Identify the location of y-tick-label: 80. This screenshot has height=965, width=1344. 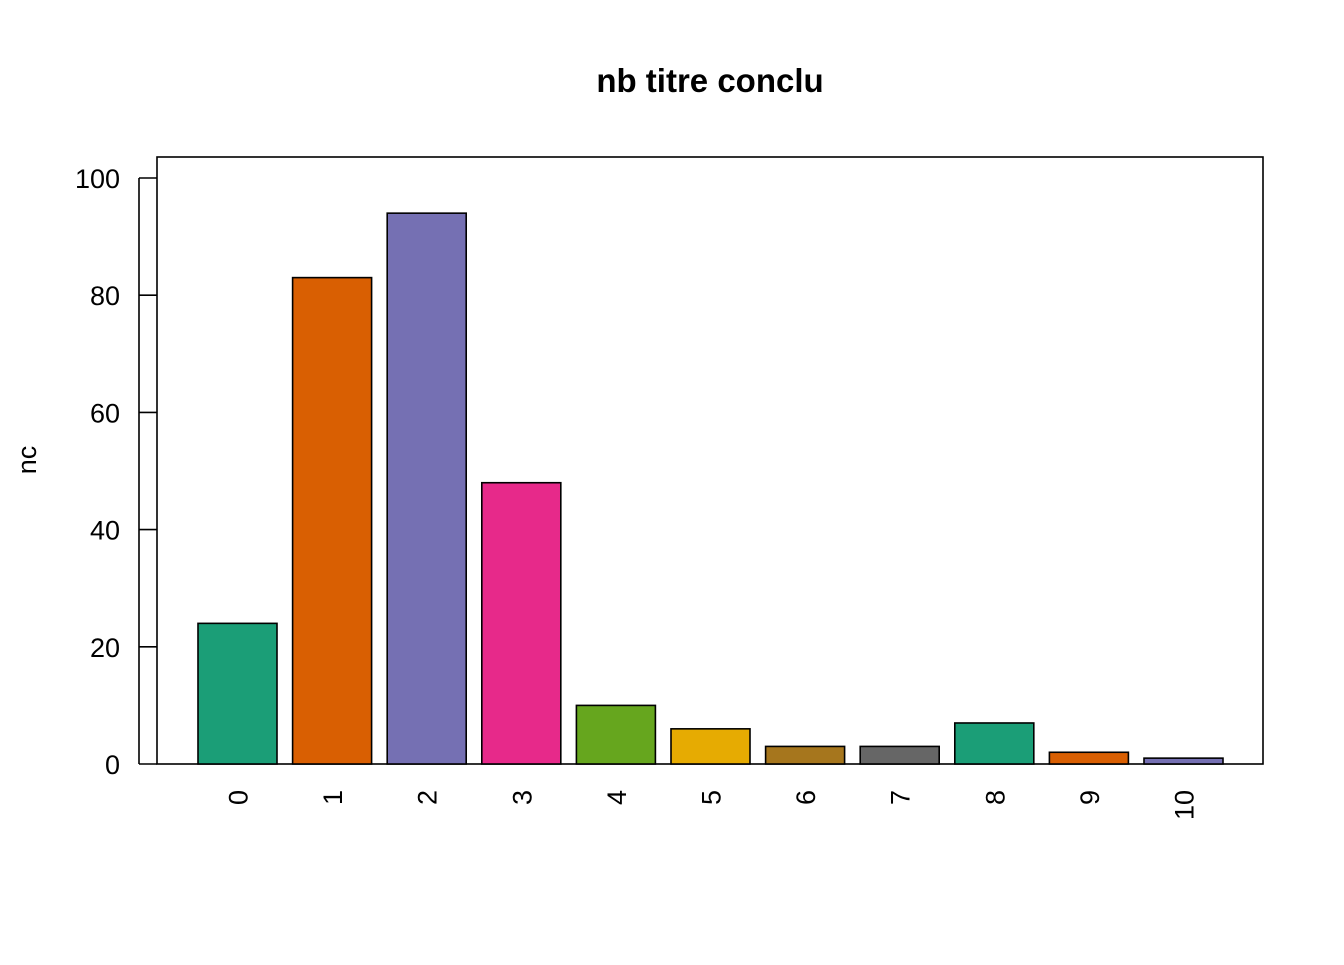
(105, 296).